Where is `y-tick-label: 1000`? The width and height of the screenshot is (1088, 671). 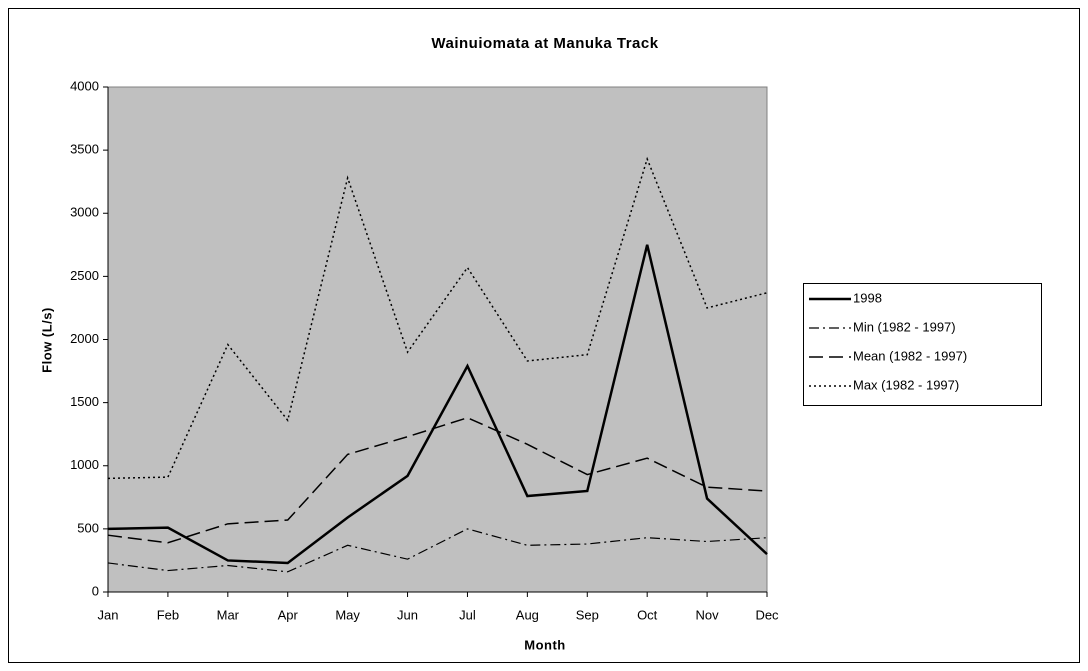
y-tick-label: 1000 is located at coordinates (84, 464).